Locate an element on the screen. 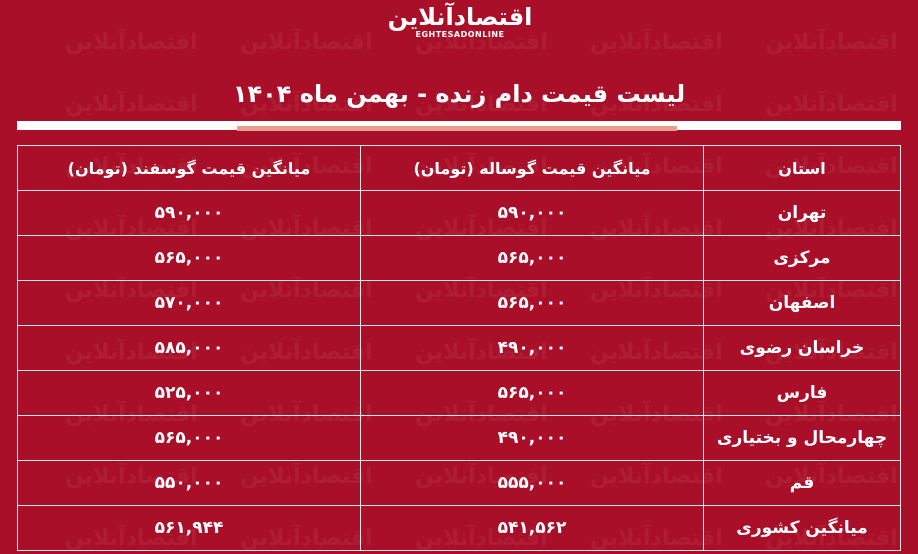 The image size is (918, 554). title-divider-accent is located at coordinates (457, 128).